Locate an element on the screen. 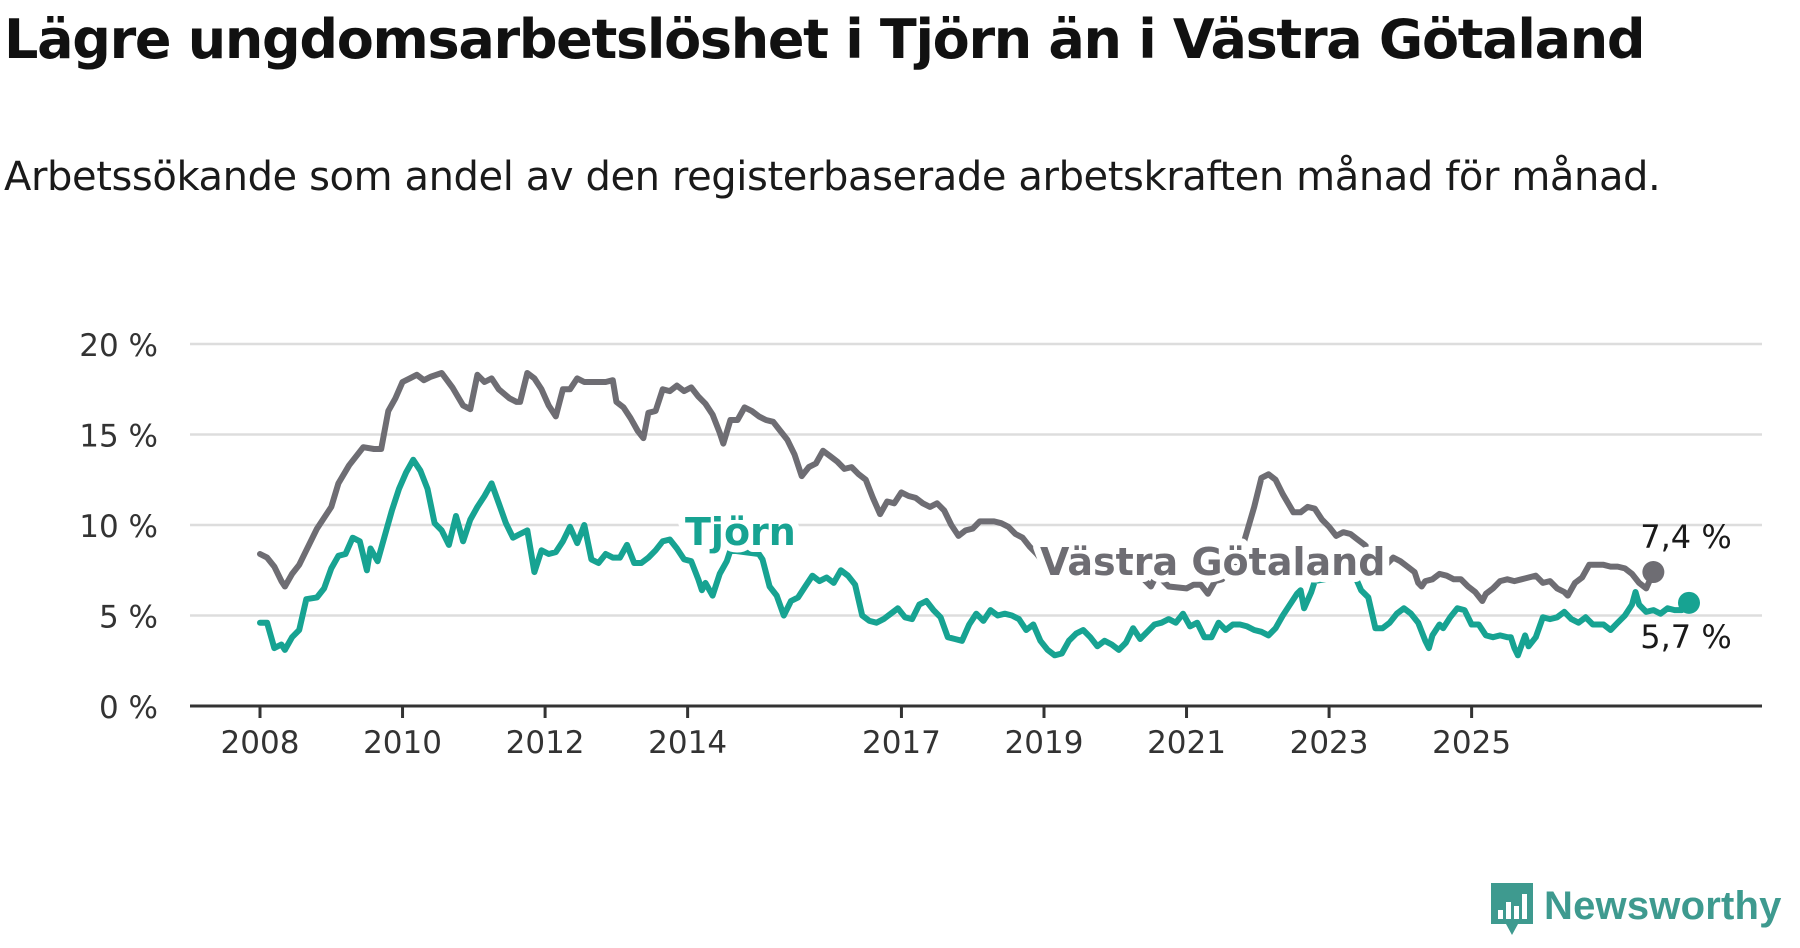 This screenshot has width=1800, height=948. x-tick-label: 2019 is located at coordinates (1044, 743).